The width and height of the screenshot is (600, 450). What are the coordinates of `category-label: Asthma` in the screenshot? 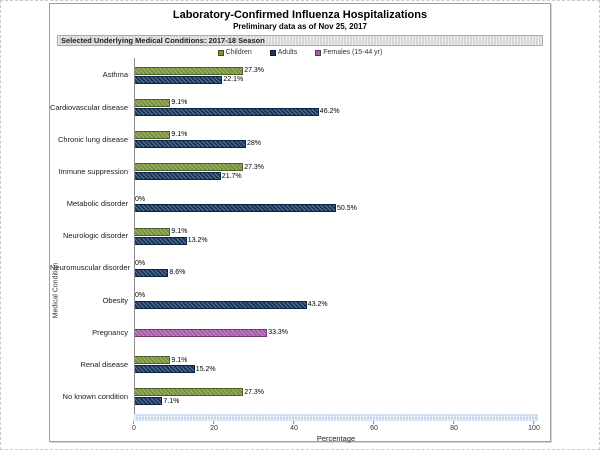 It's located at (115, 75).